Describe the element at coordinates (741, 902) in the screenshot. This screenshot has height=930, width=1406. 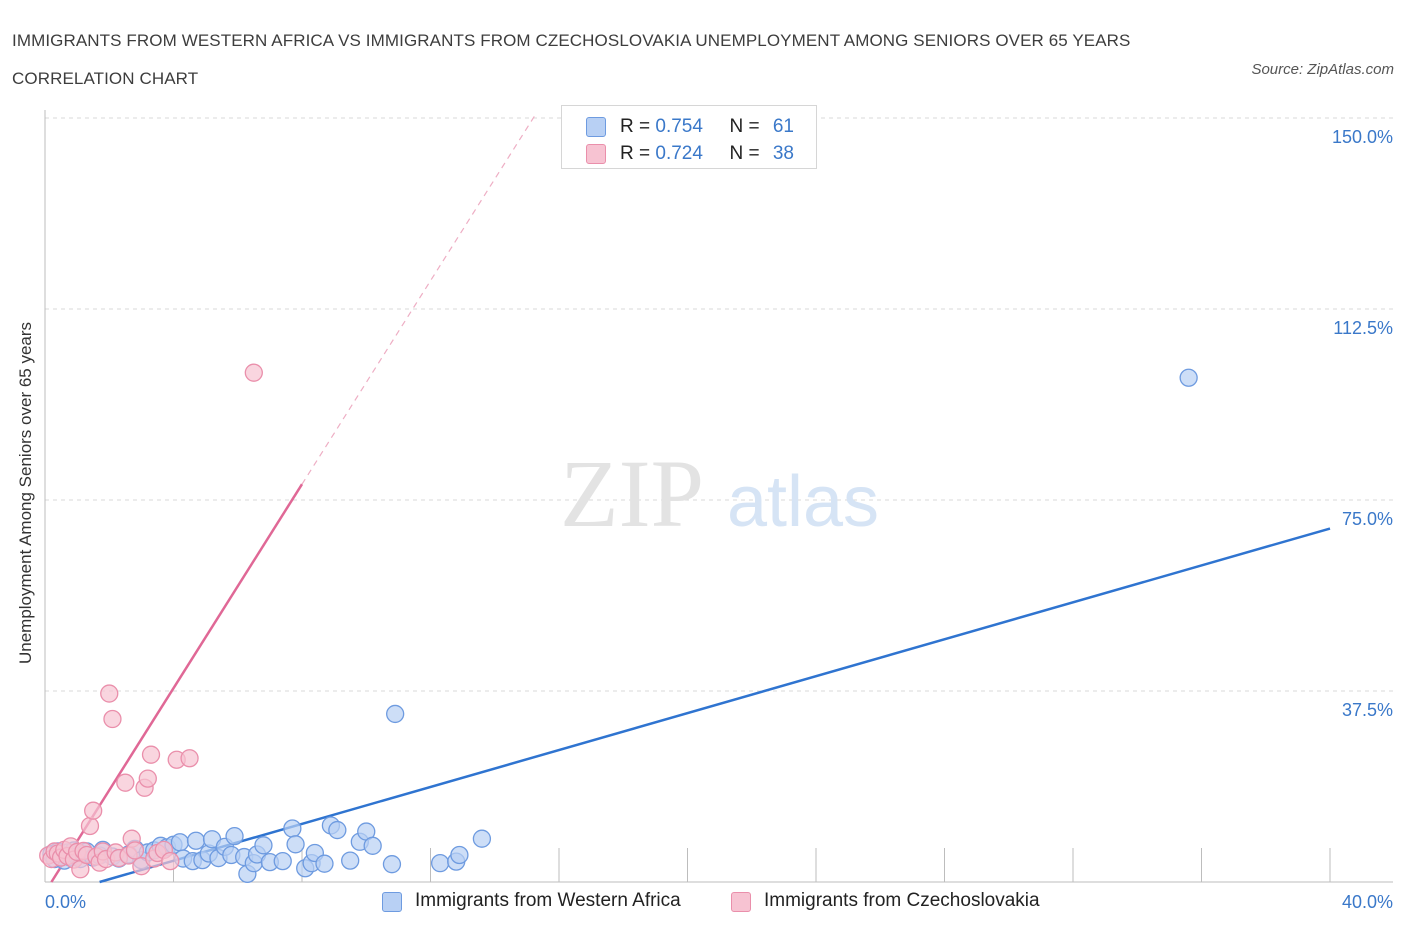
I see `bottom-legend-swatch-pink` at that location.